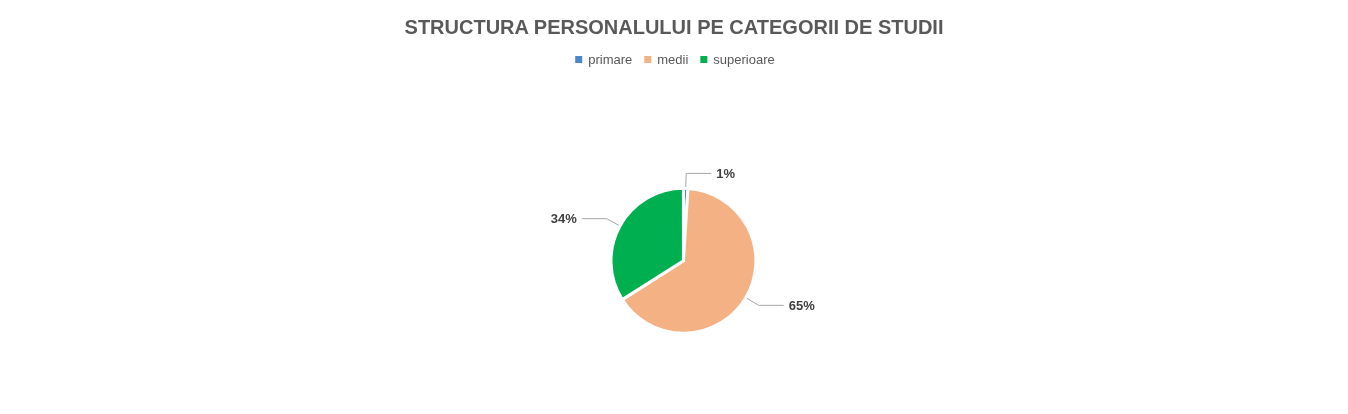 This screenshot has width=1348, height=414. What do you see at coordinates (564, 219) in the screenshot?
I see `data-label: 34%` at bounding box center [564, 219].